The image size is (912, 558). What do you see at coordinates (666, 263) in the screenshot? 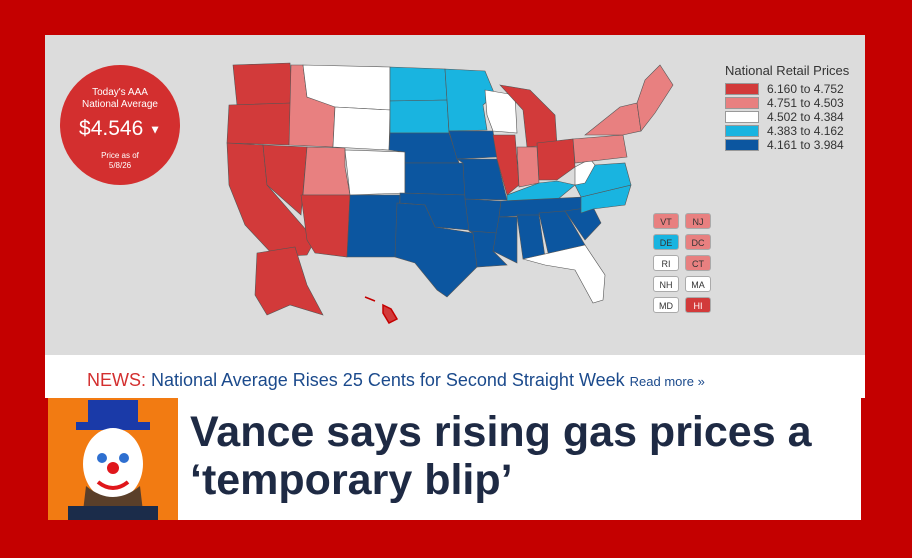
I see `small-state-ri: RI` at bounding box center [666, 263].